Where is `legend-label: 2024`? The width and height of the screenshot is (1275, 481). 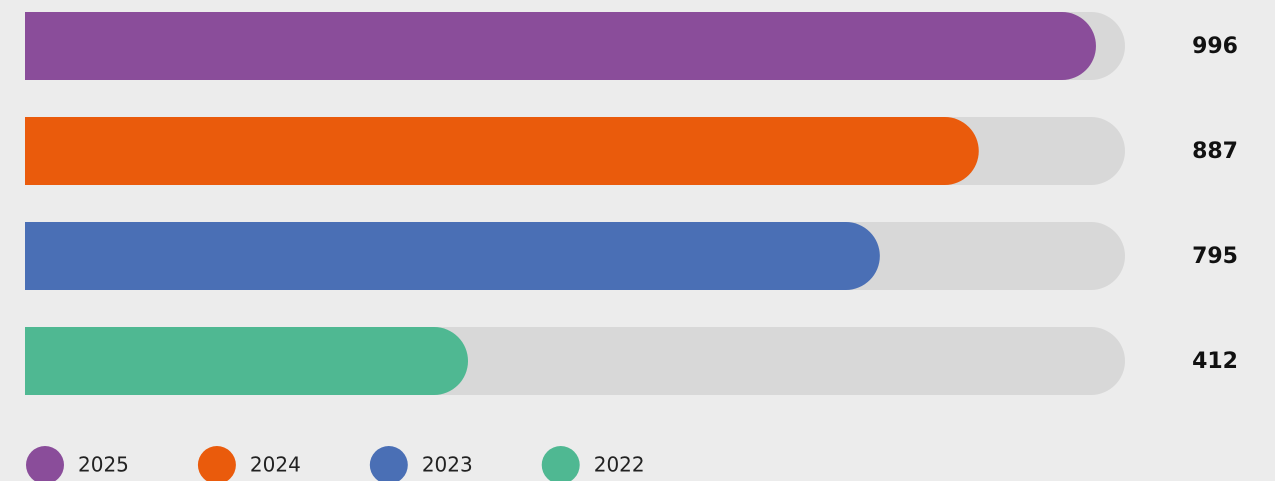
legend-label: 2024 is located at coordinates (275, 465).